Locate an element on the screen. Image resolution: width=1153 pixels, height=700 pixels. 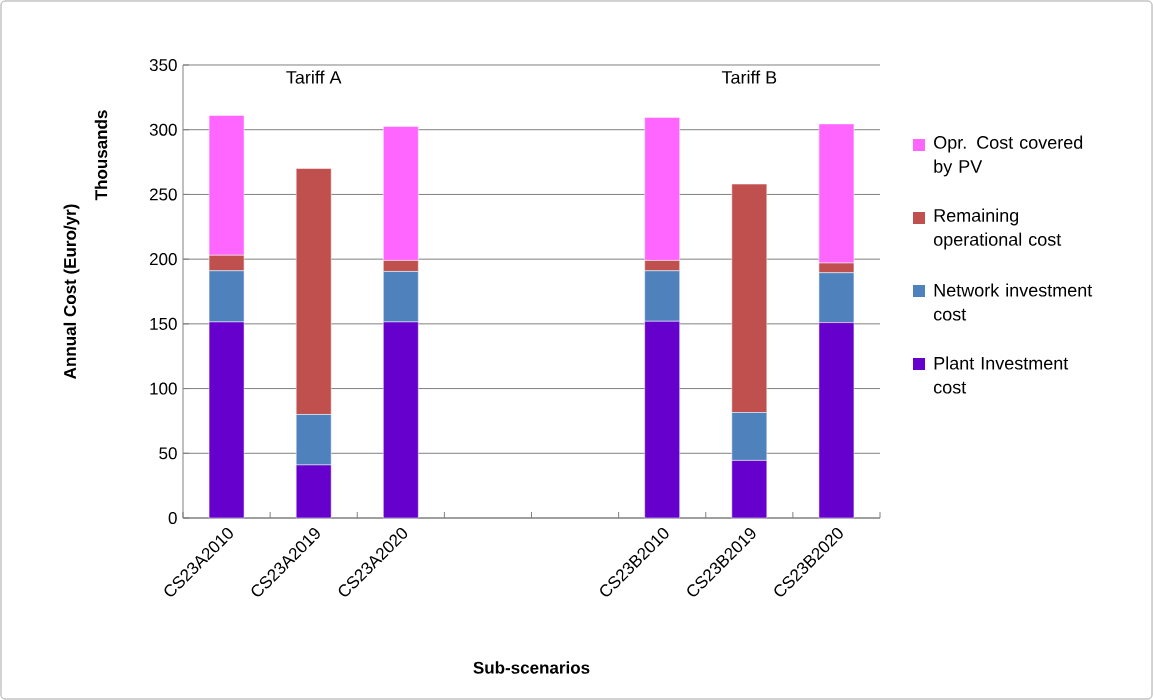
y-tick-label: 50 is located at coordinates (168, 453).